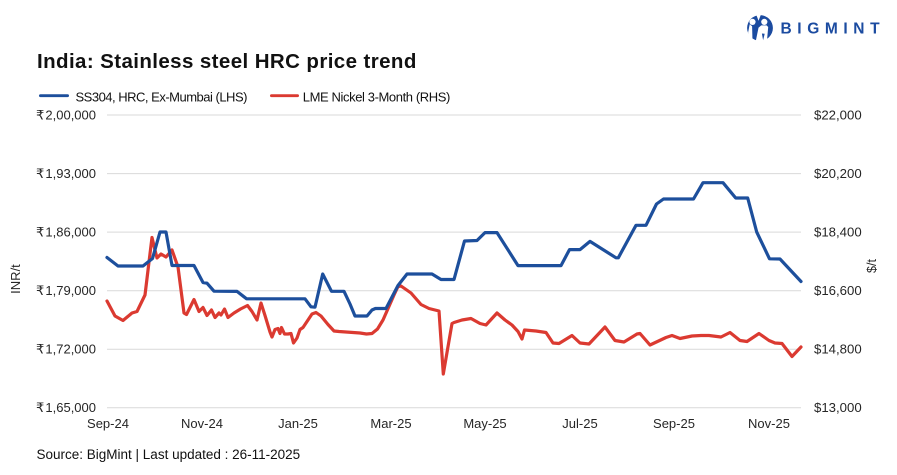 Image resolution: width=897 pixels, height=475 pixels. I want to click on svg-text: ₹ 1,72,000, so click(66, 349).